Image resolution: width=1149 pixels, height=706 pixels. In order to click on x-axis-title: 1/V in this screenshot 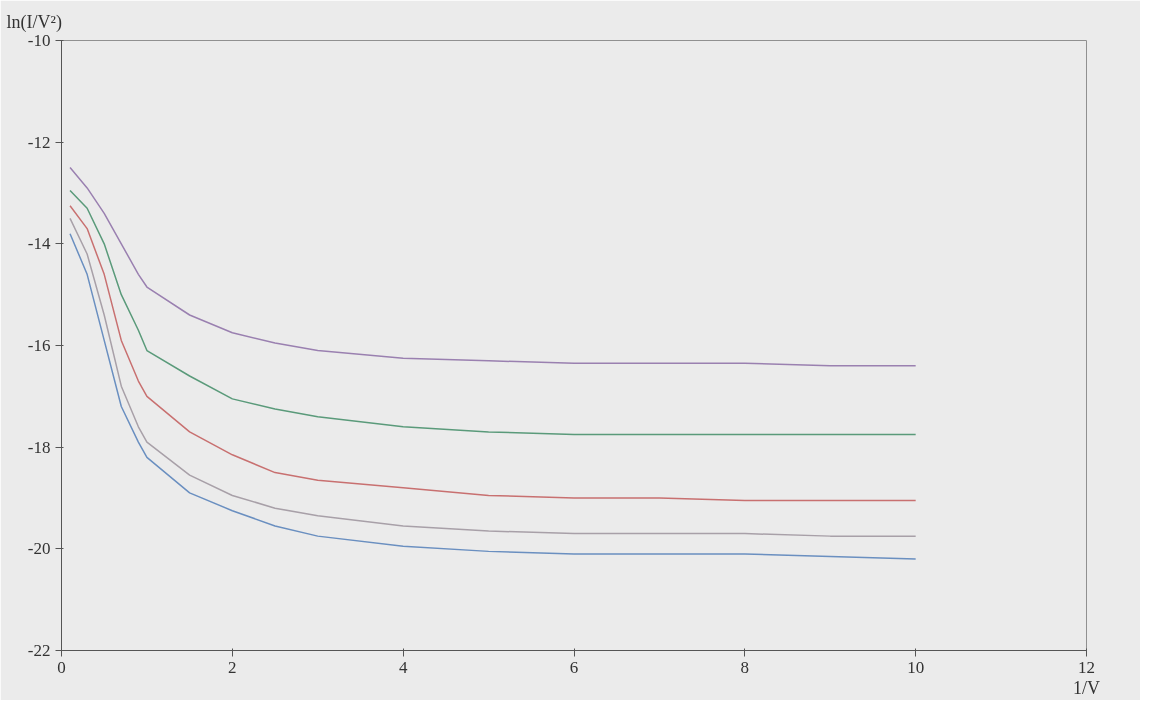, I will do `click(1086, 687)`.